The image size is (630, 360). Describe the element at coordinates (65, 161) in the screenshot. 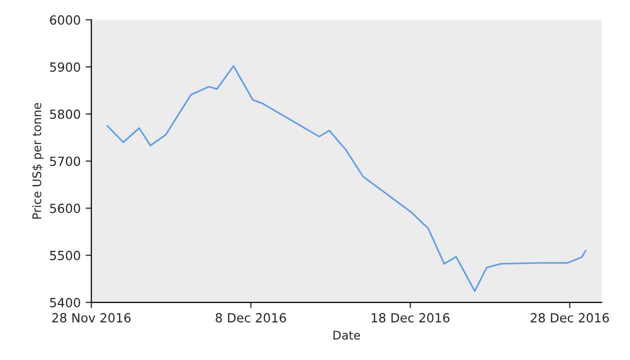

I see `y-tick-label: 5700` at that location.